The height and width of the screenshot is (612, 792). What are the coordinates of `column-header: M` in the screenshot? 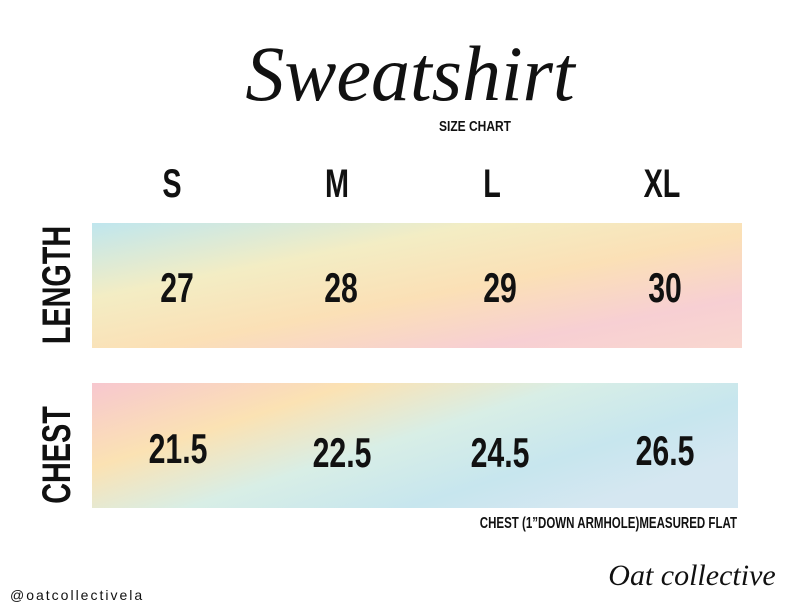 It's located at (337, 183).